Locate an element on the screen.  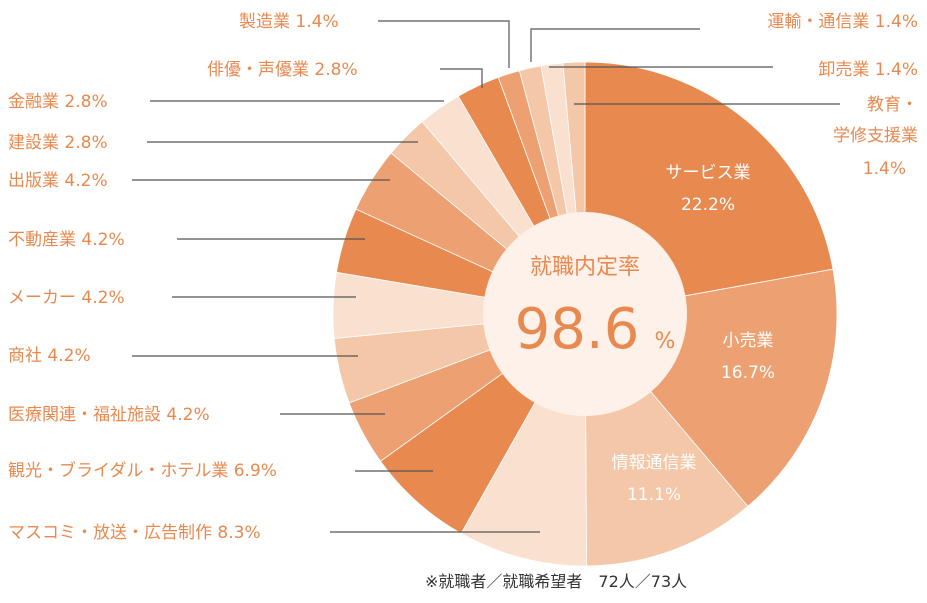
center-hole is located at coordinates (585, 314).